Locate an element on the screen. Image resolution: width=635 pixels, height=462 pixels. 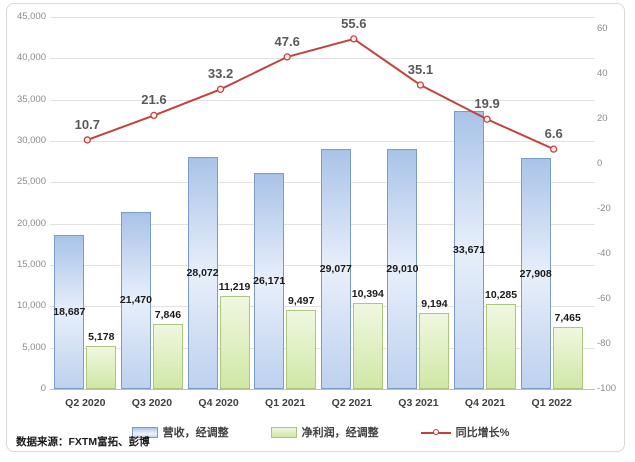
y-axis-tick-left: 40,000 is located at coordinates (31, 58).